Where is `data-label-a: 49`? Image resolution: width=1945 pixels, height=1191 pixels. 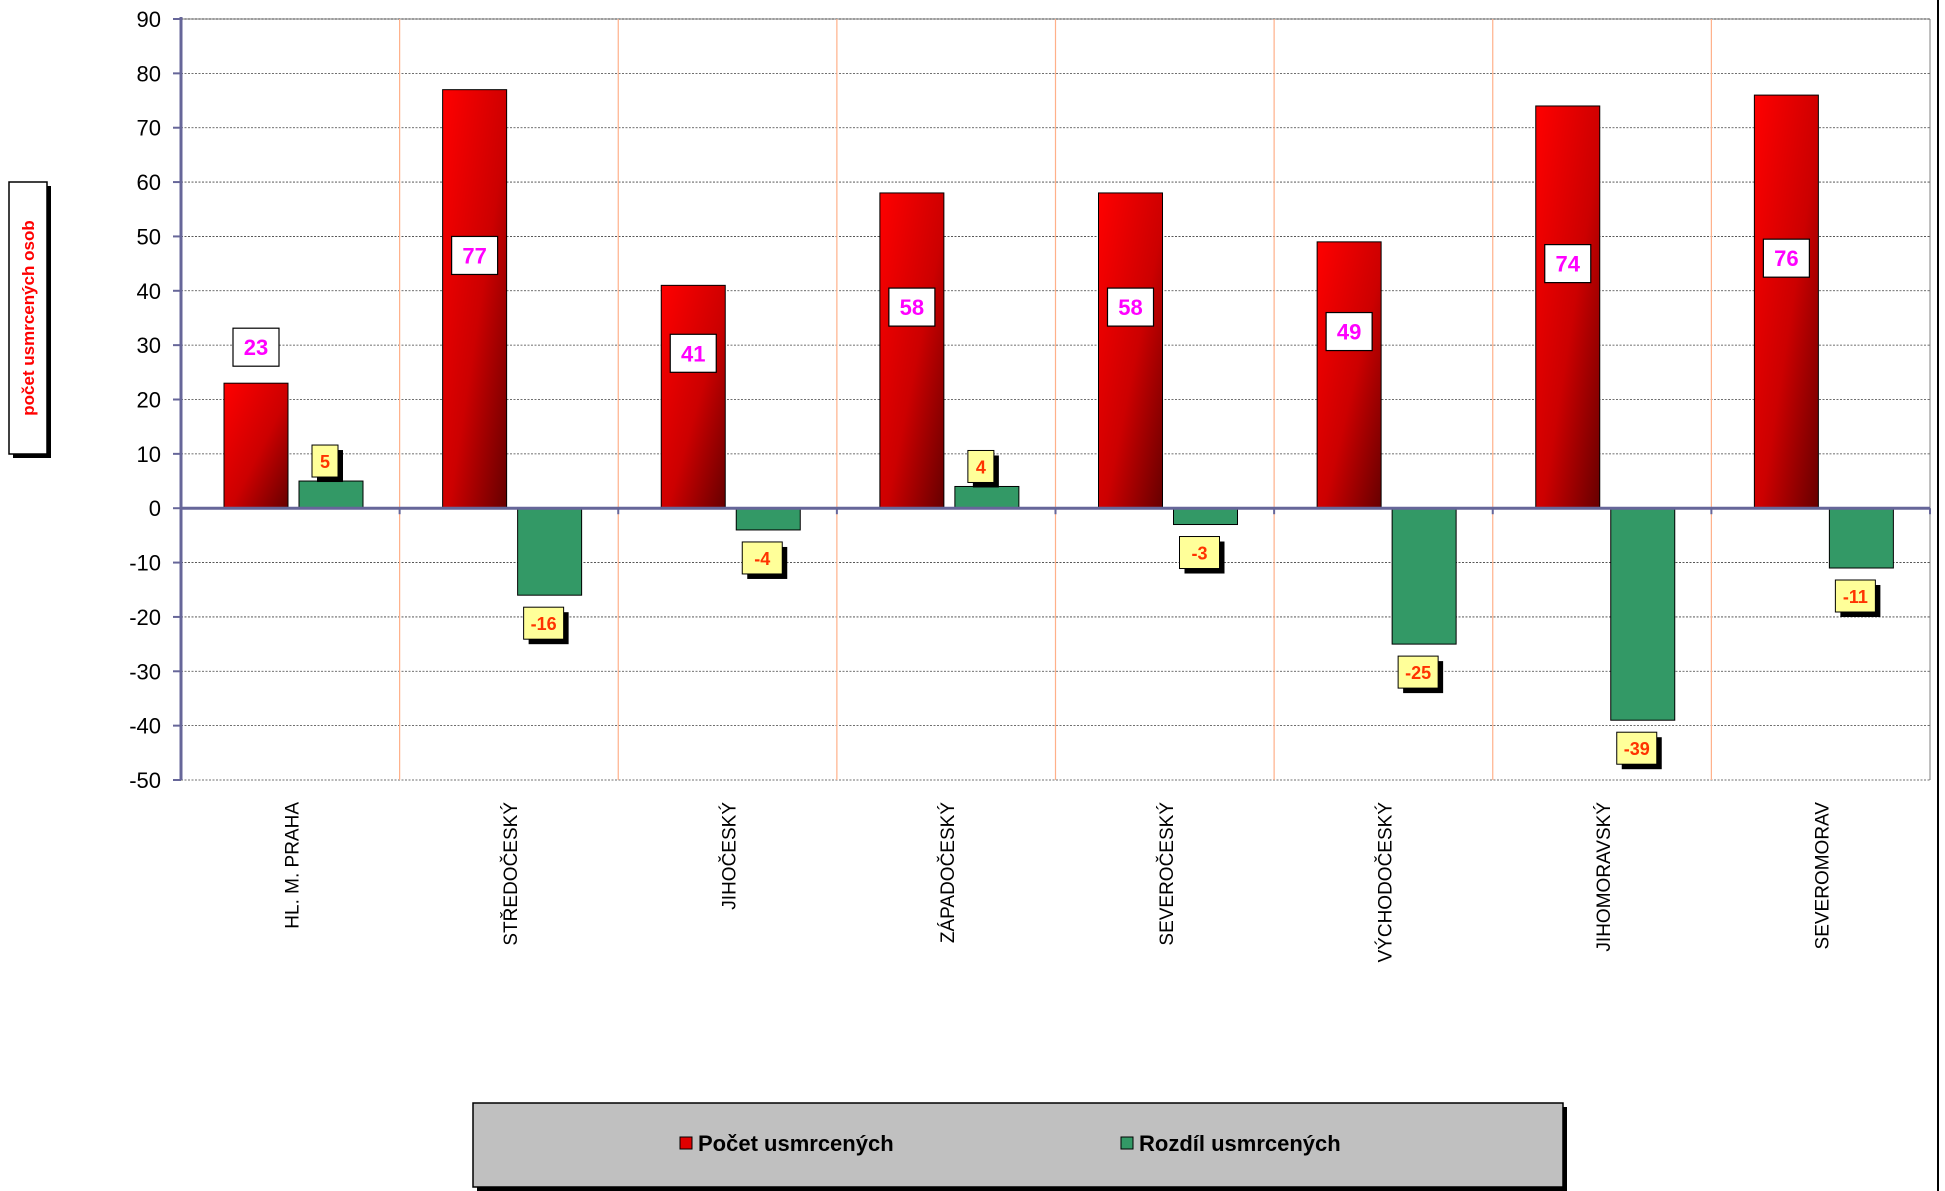 data-label-a: 49 is located at coordinates (1349, 332).